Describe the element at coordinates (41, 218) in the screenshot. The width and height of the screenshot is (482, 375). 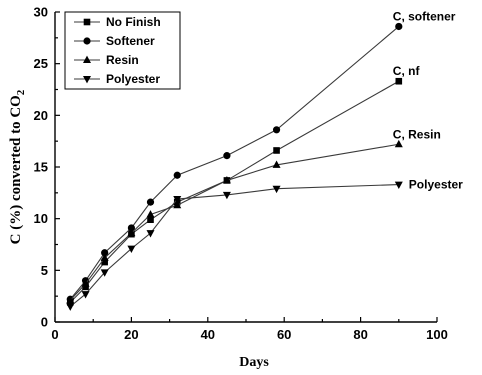
I see `y-tick-label: 10` at that location.